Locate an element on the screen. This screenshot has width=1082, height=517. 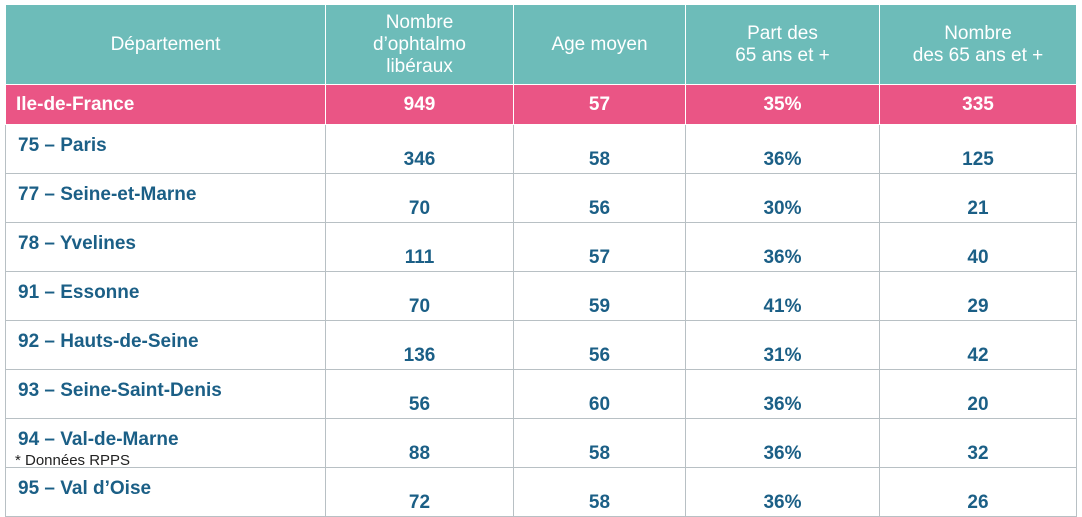
dept-n65: 29 is located at coordinates (978, 296).